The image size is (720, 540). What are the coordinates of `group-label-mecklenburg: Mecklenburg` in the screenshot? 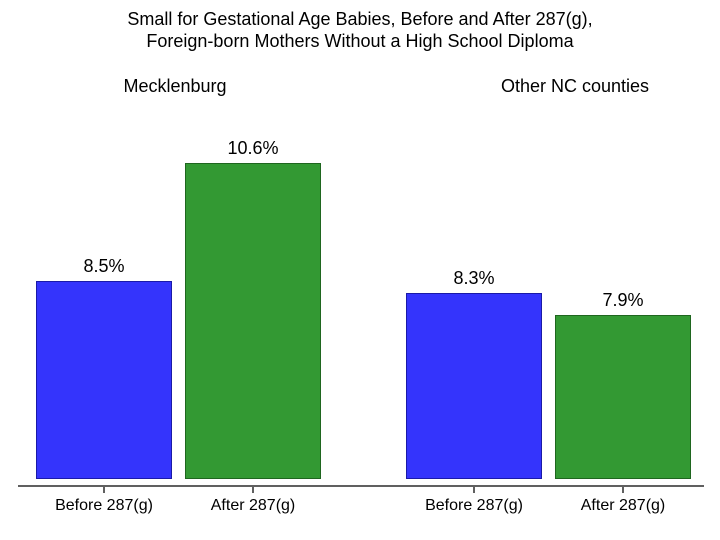 It's located at (175, 86).